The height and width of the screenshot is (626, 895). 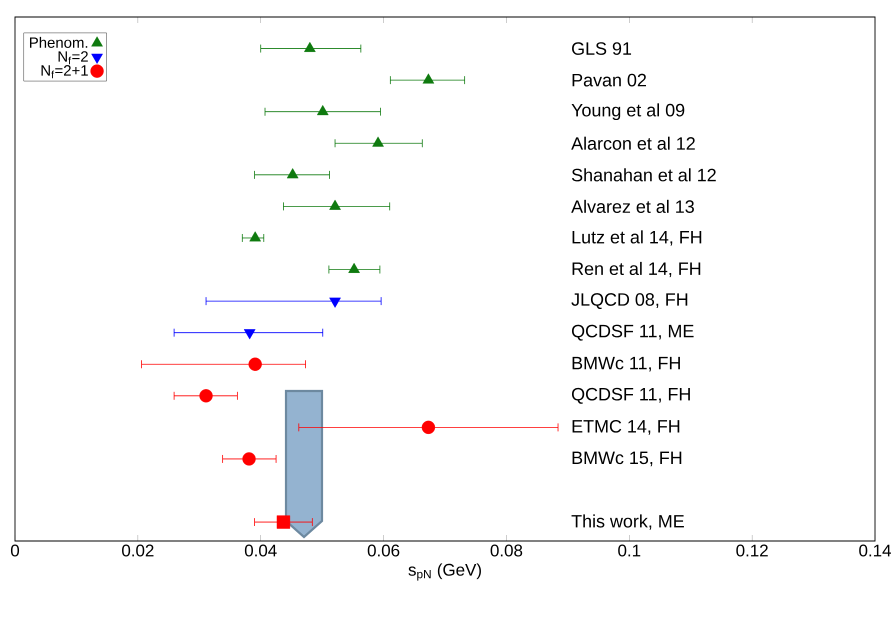 I want to click on y-tick-label: GLS 91, so click(x=602, y=48).